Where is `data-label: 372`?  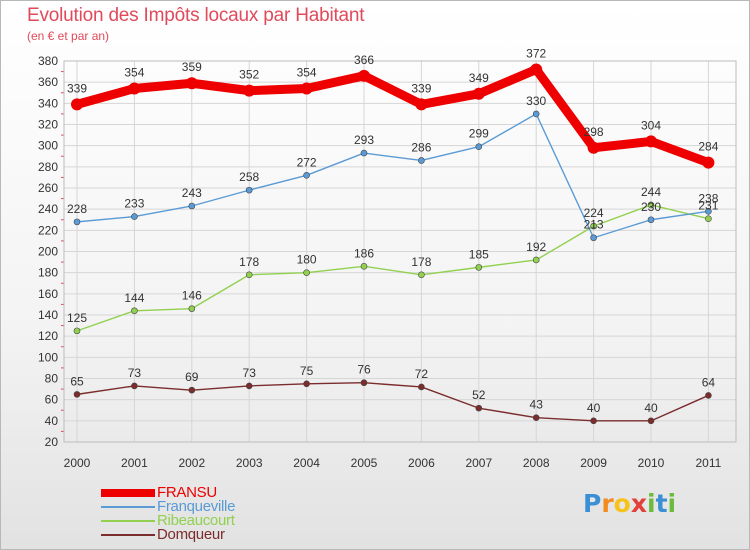
data-label: 372 is located at coordinates (536, 53).